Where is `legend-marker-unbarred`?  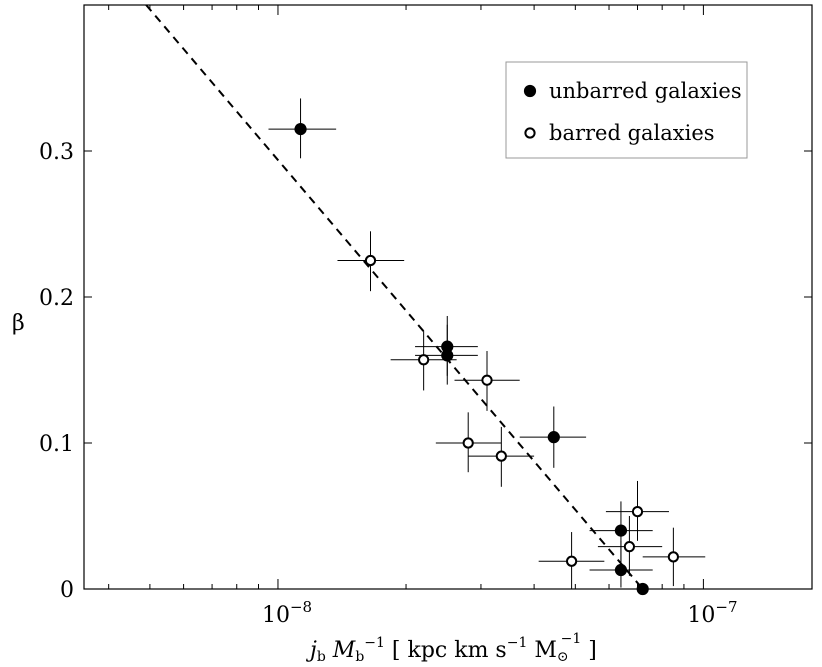
legend-marker-unbarred is located at coordinates (530, 91).